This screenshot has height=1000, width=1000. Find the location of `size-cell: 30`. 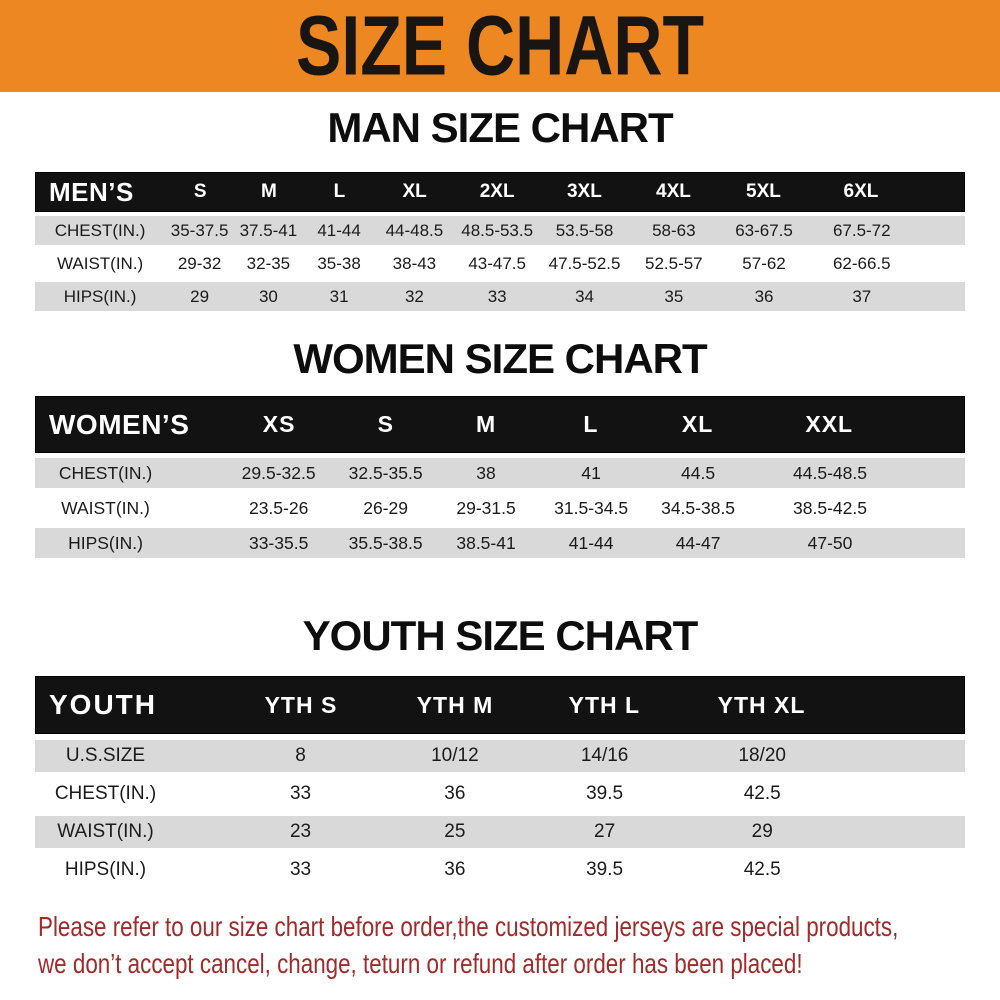

size-cell: 30 is located at coordinates (268, 296).